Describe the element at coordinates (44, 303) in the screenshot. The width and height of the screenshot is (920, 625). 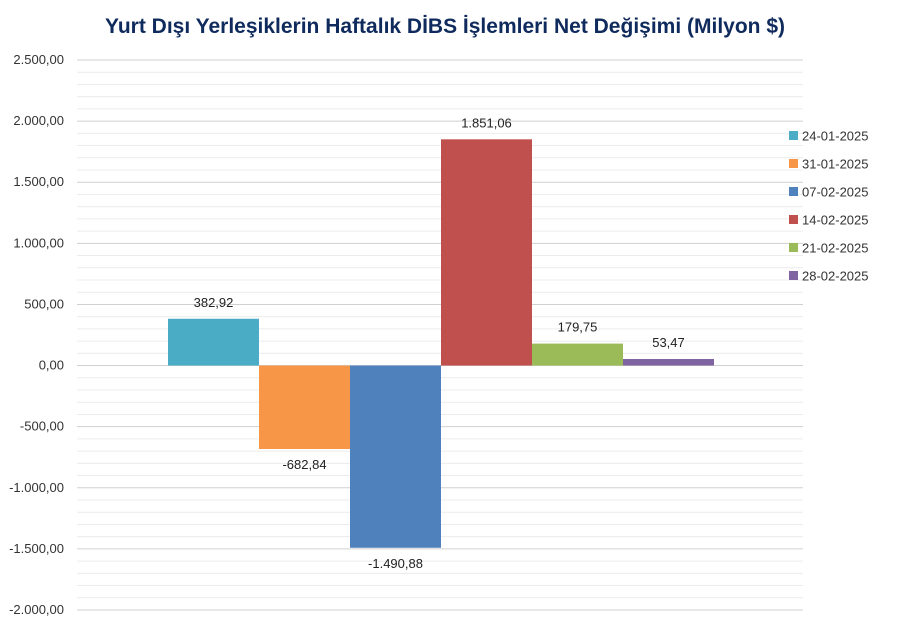
I see `y-tick-label: 500,00` at that location.